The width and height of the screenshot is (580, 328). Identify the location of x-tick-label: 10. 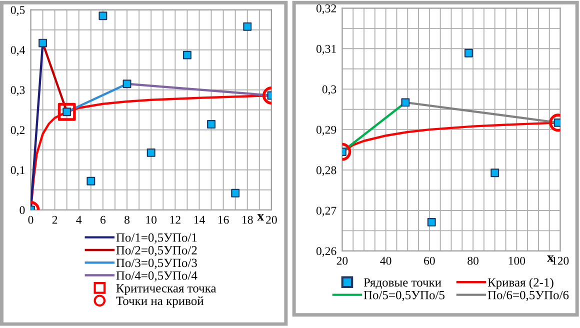
(151, 220).